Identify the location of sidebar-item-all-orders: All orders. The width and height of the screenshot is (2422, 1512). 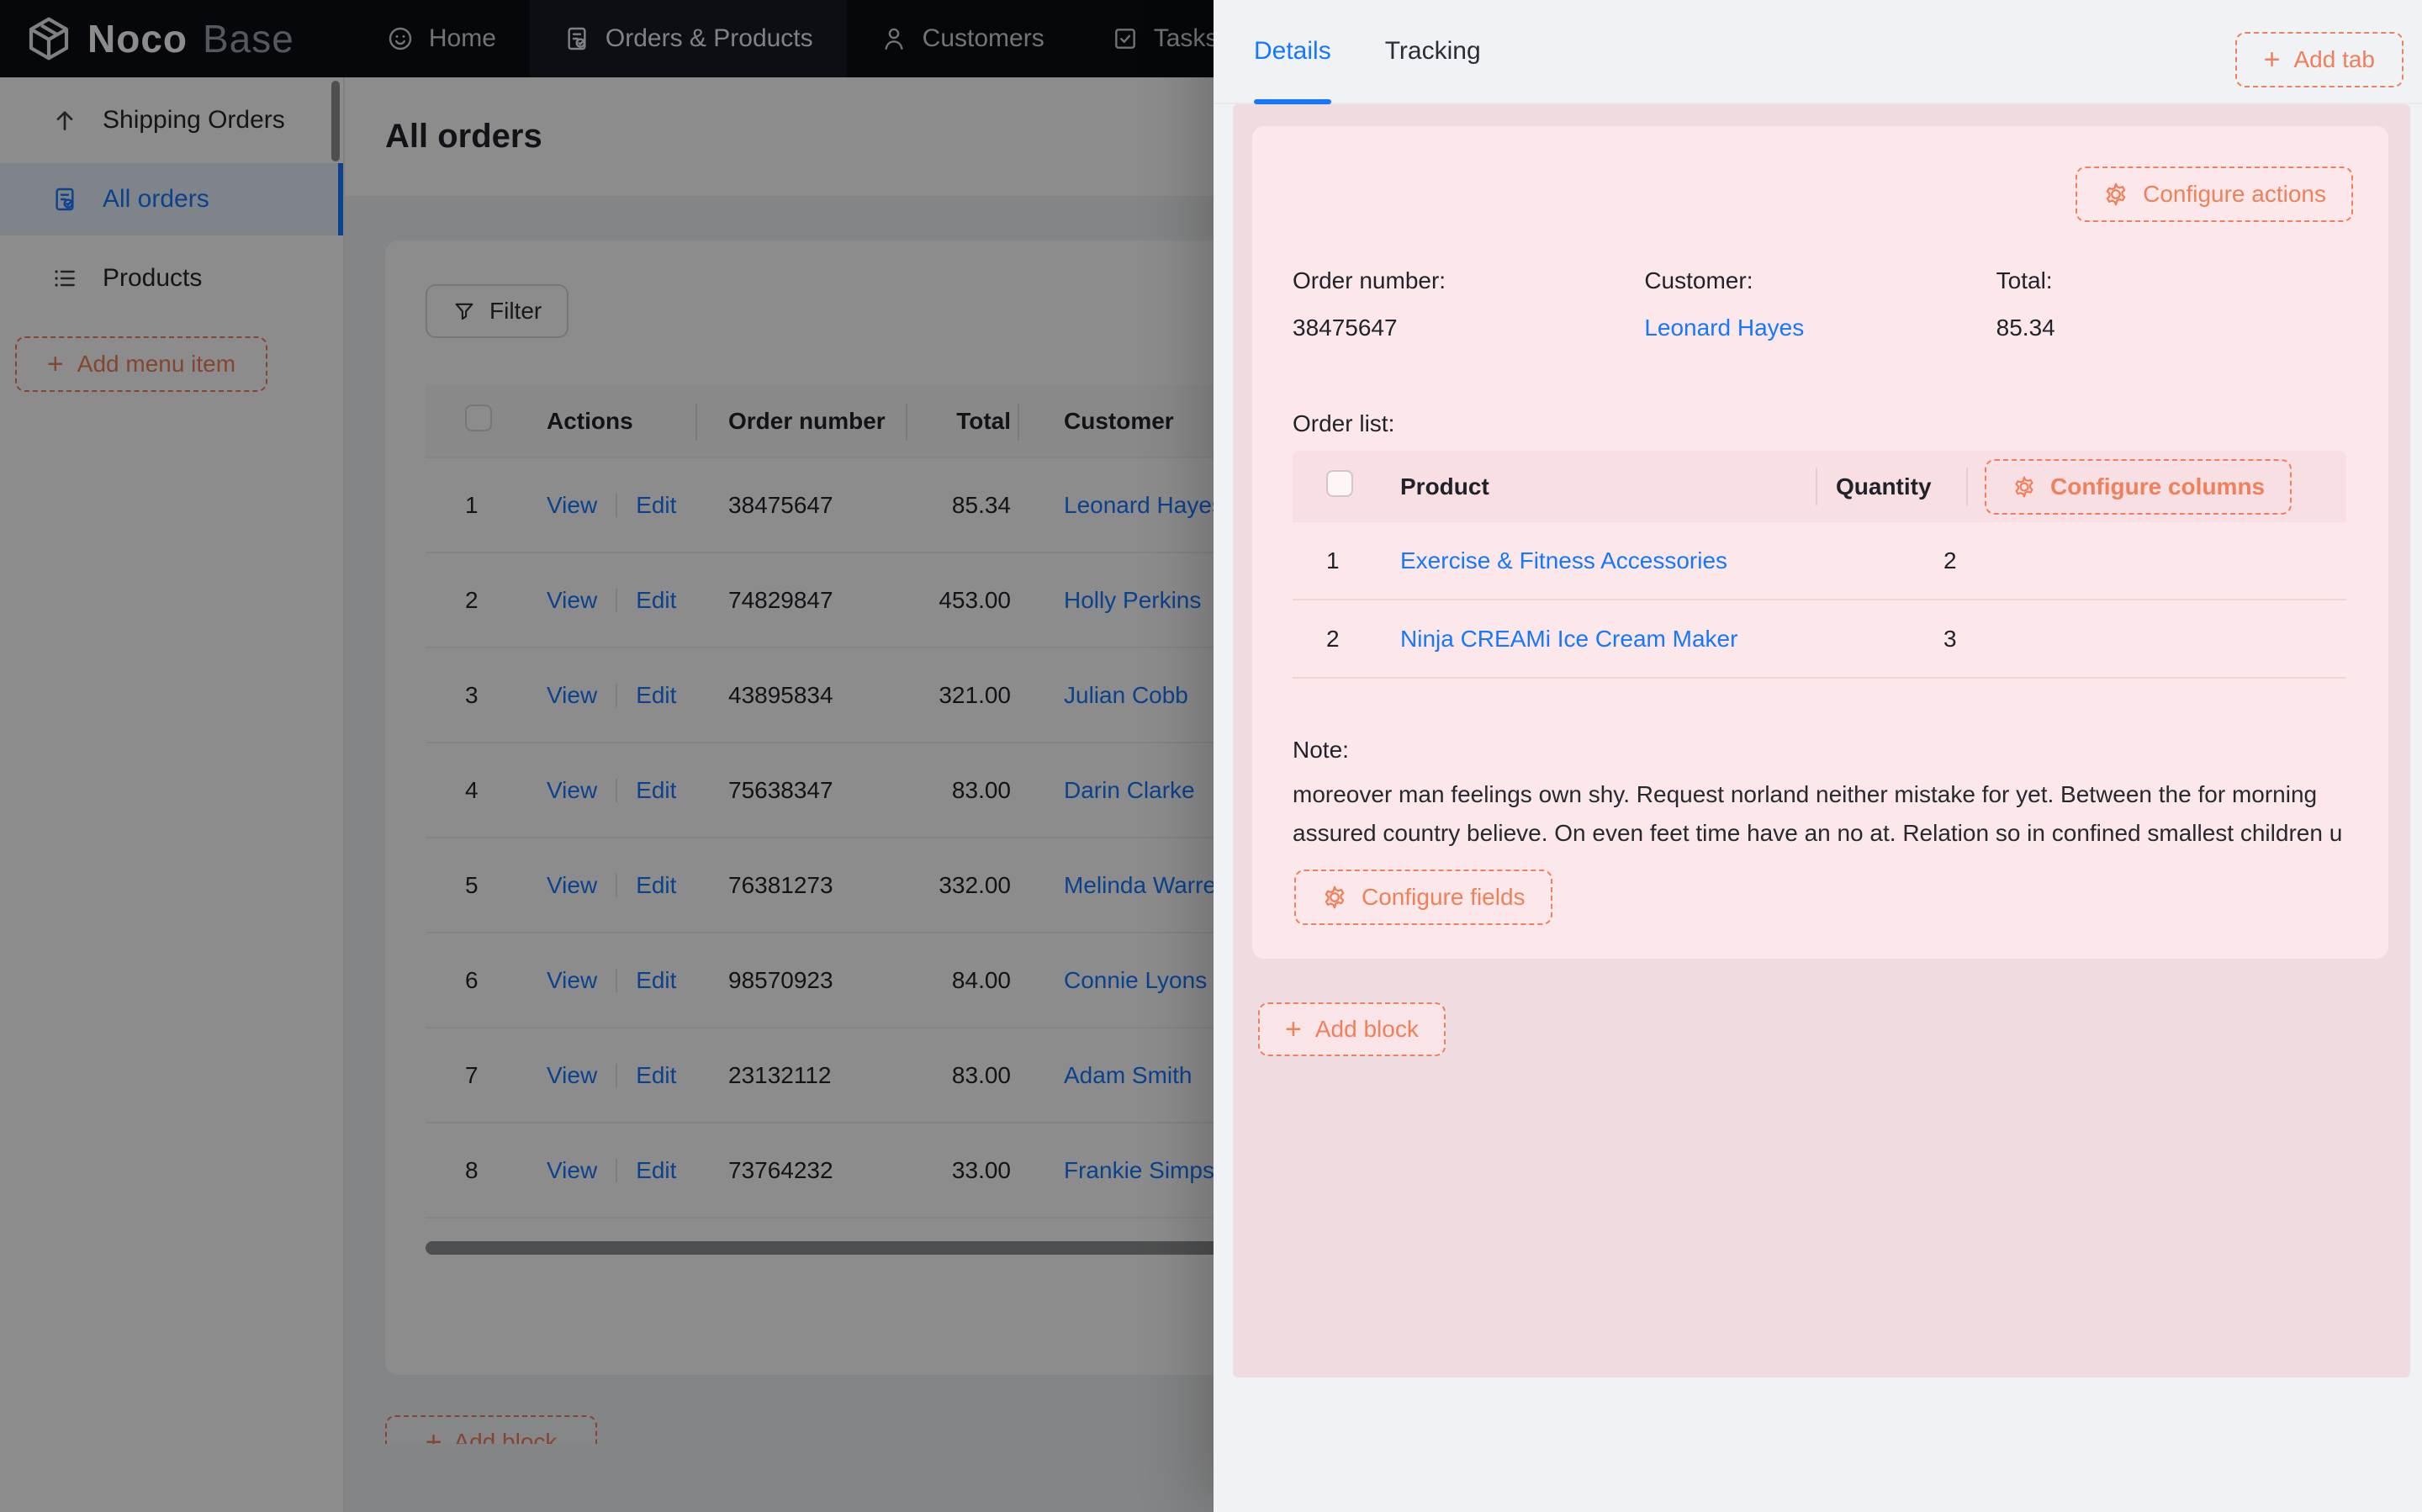
(171, 199).